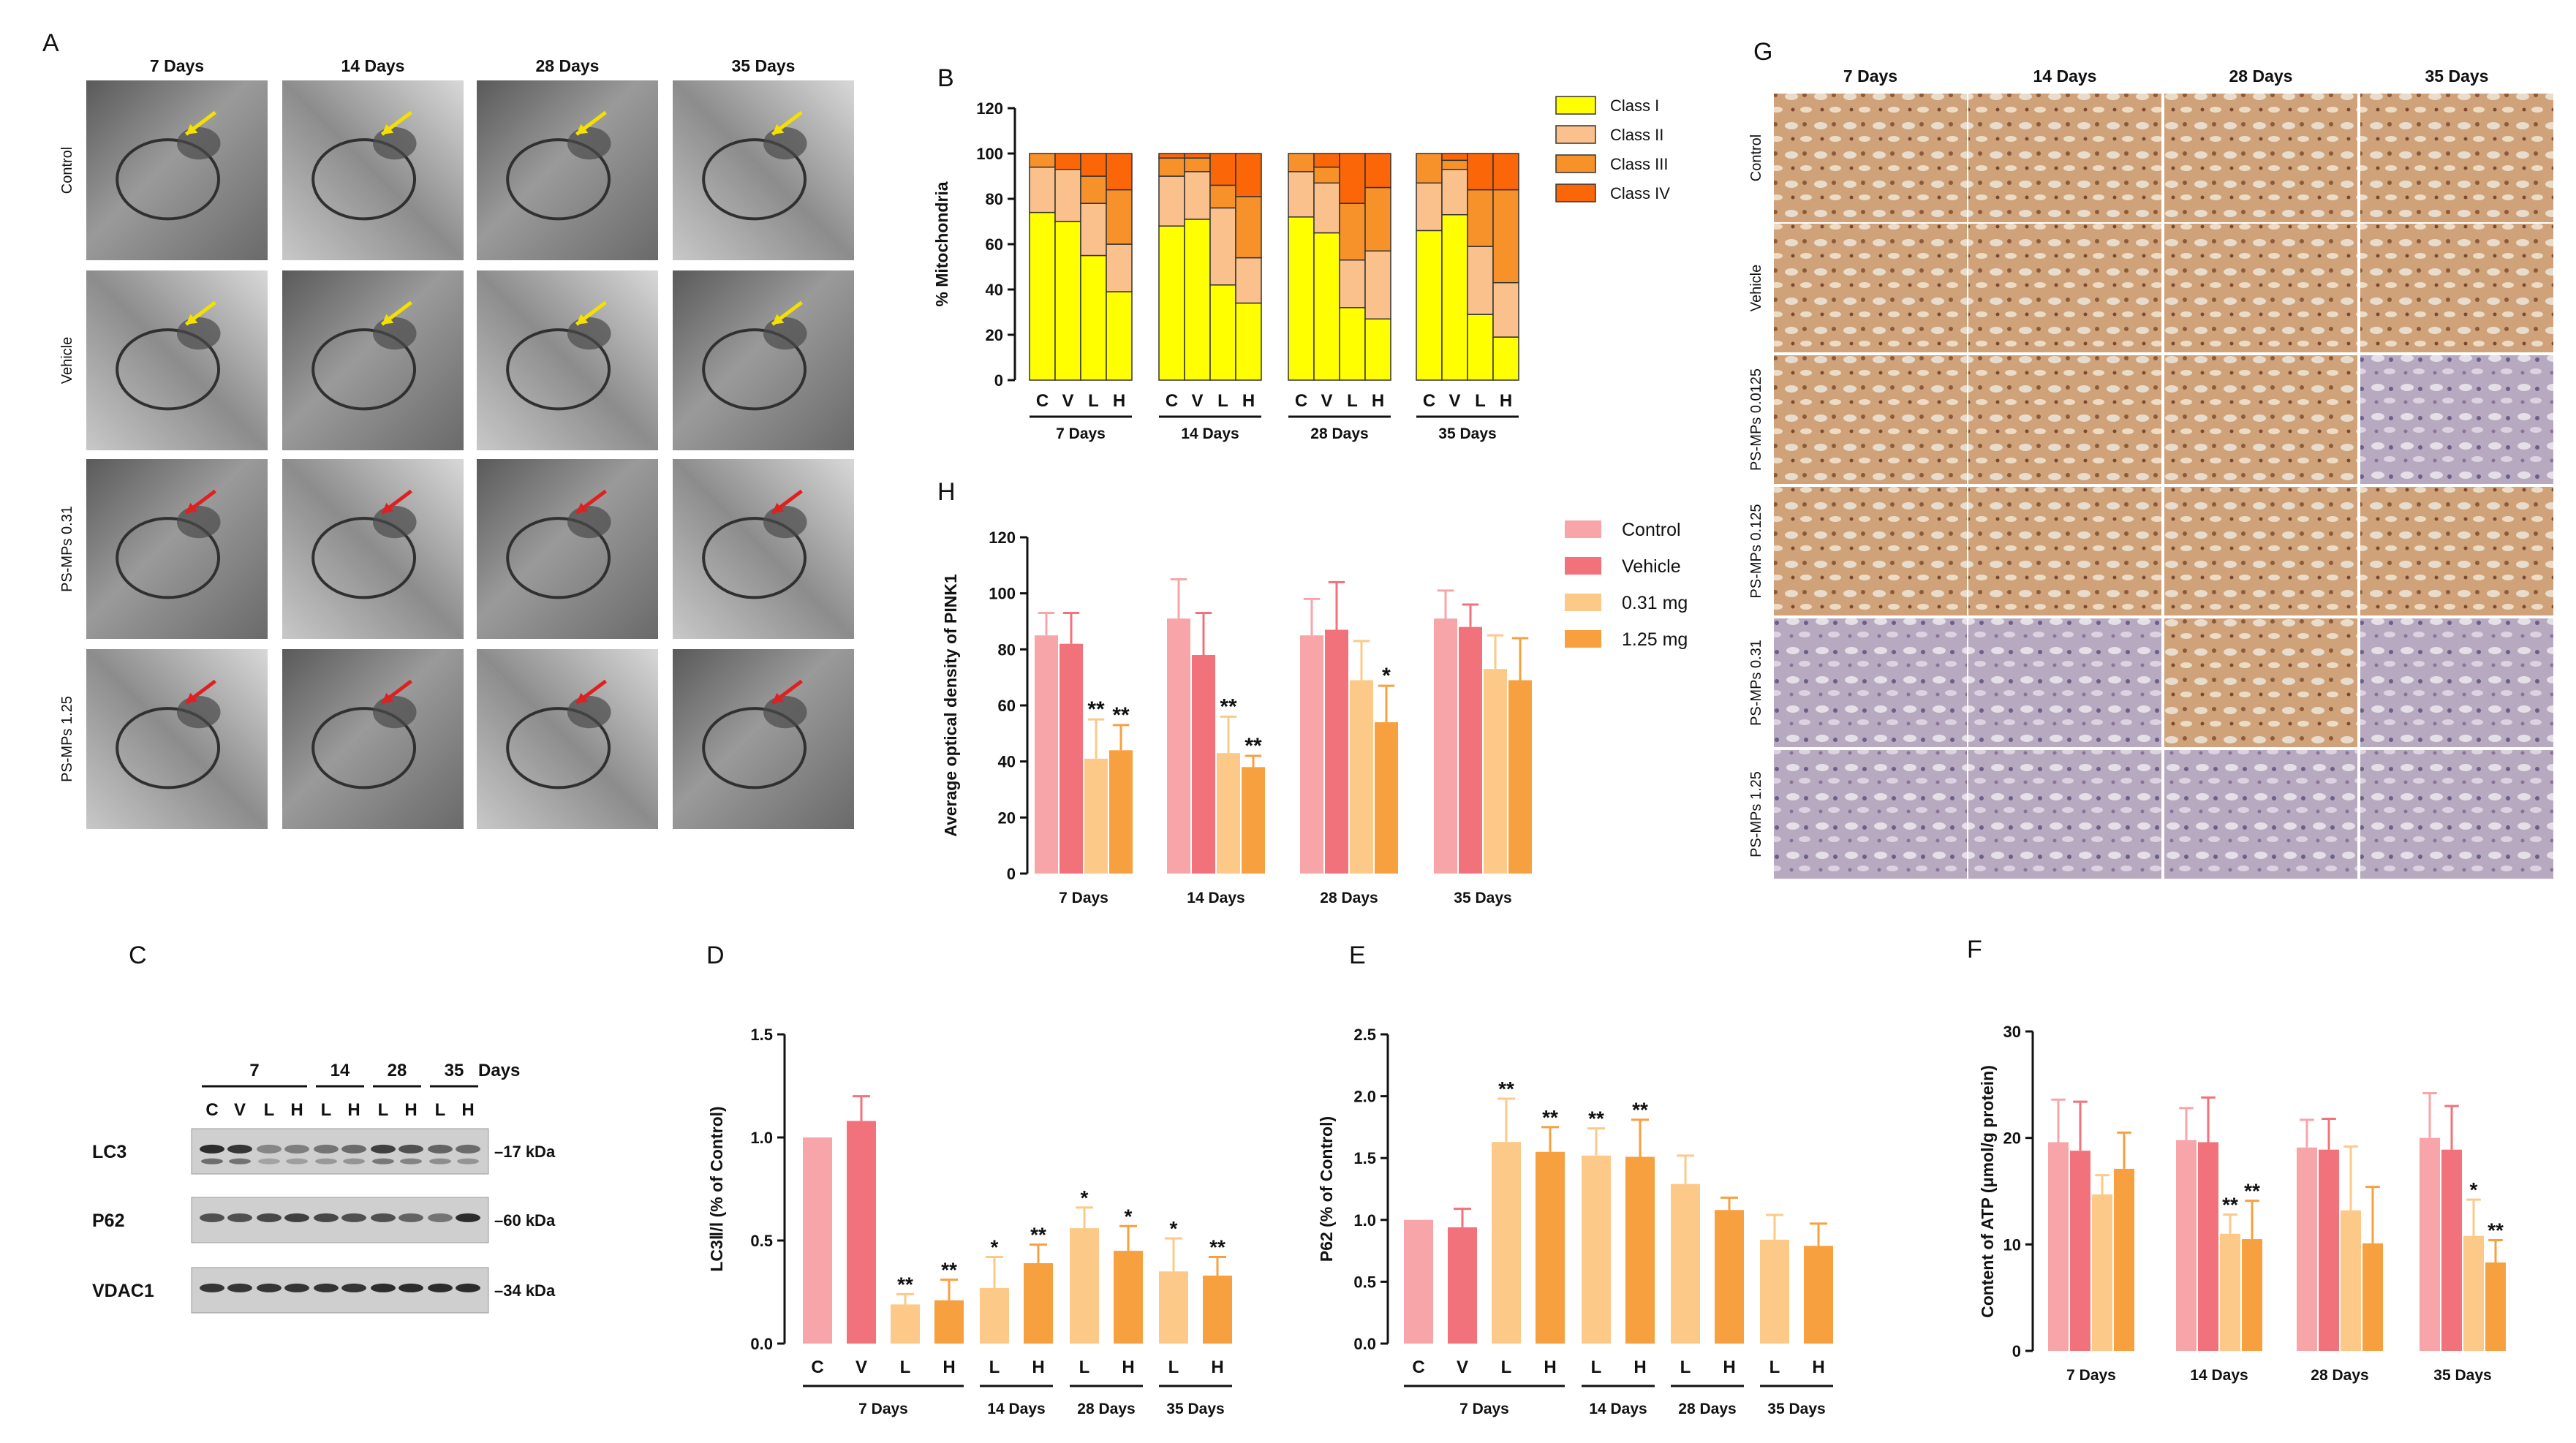  I want to click on y-tick-label: 120, so click(1002, 538).